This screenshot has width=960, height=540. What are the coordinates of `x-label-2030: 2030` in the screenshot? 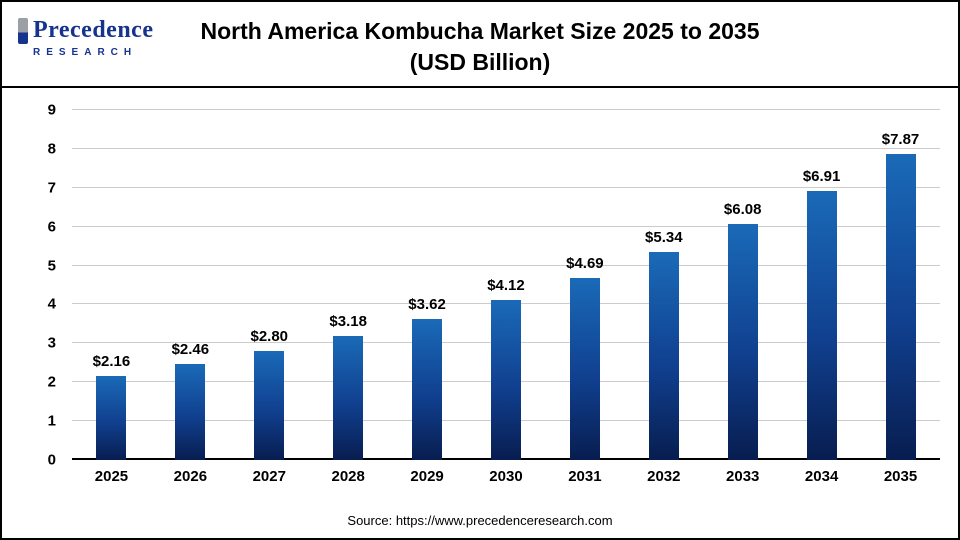 It's located at (506, 476).